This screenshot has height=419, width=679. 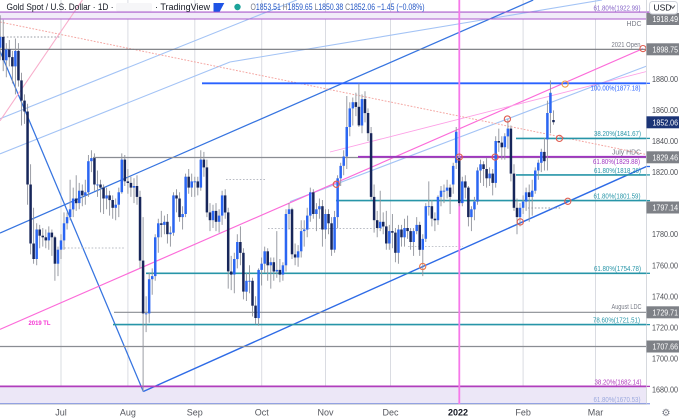 What do you see at coordinates (665, 79) in the screenshot?
I see `svg-text: 1880.00` at bounding box center [665, 79].